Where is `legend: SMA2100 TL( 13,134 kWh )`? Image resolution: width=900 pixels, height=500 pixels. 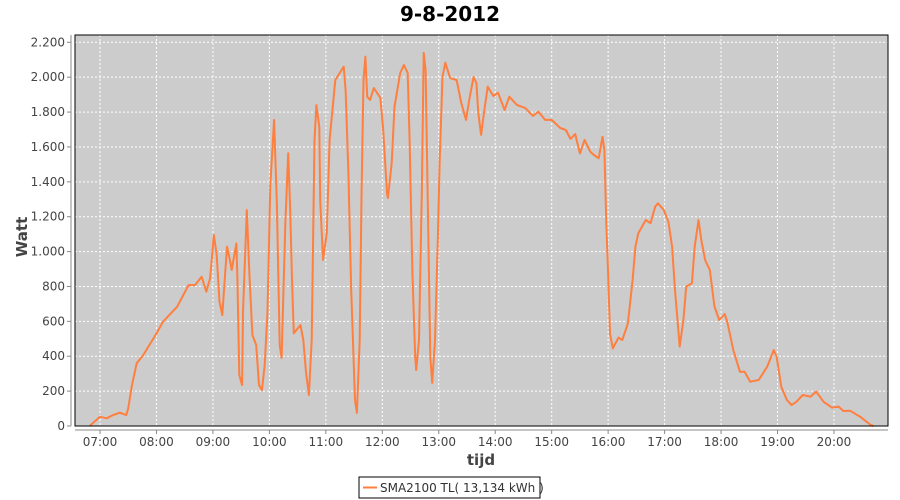
legend: SMA2100 TL( 13,134 kWh ) is located at coordinates (451, 487).